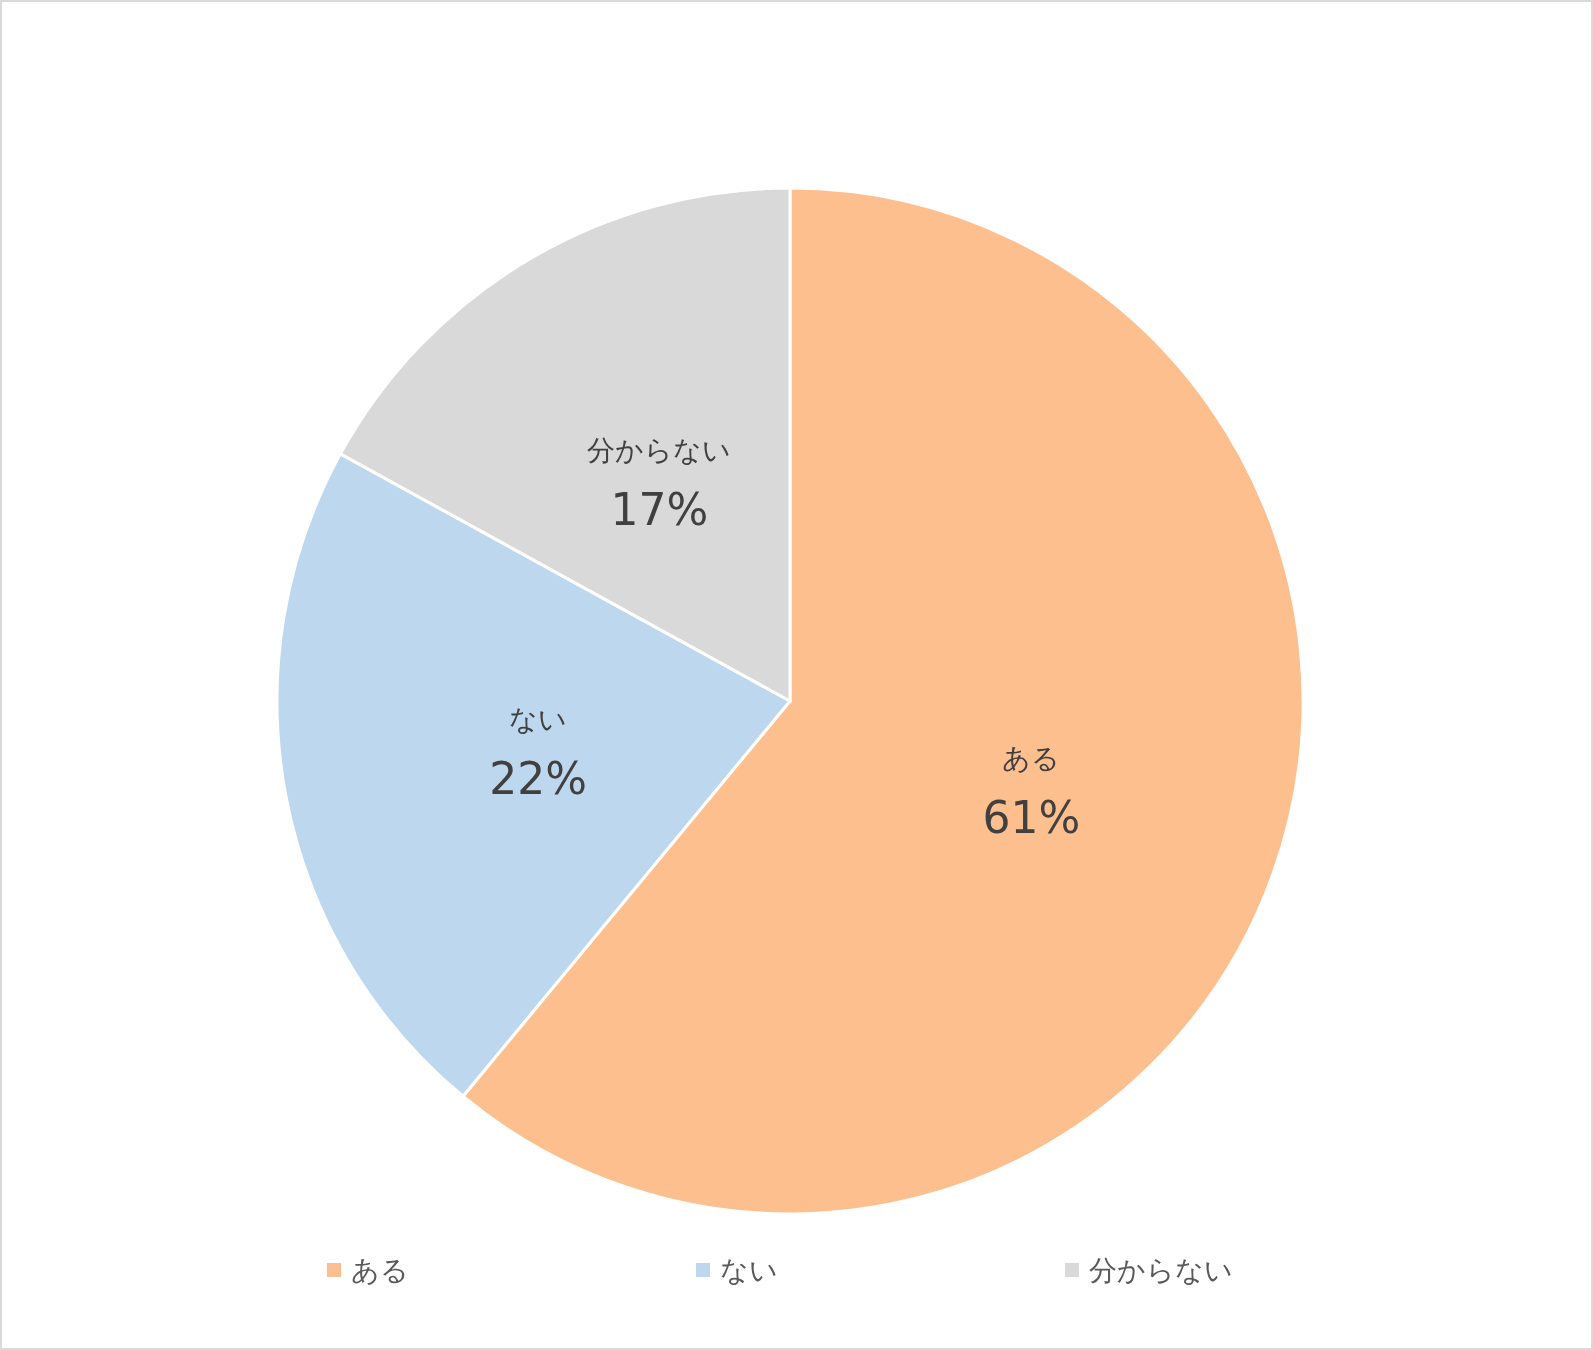 This screenshot has width=1593, height=1350. I want to click on data-label: 61%, so click(1031, 817).